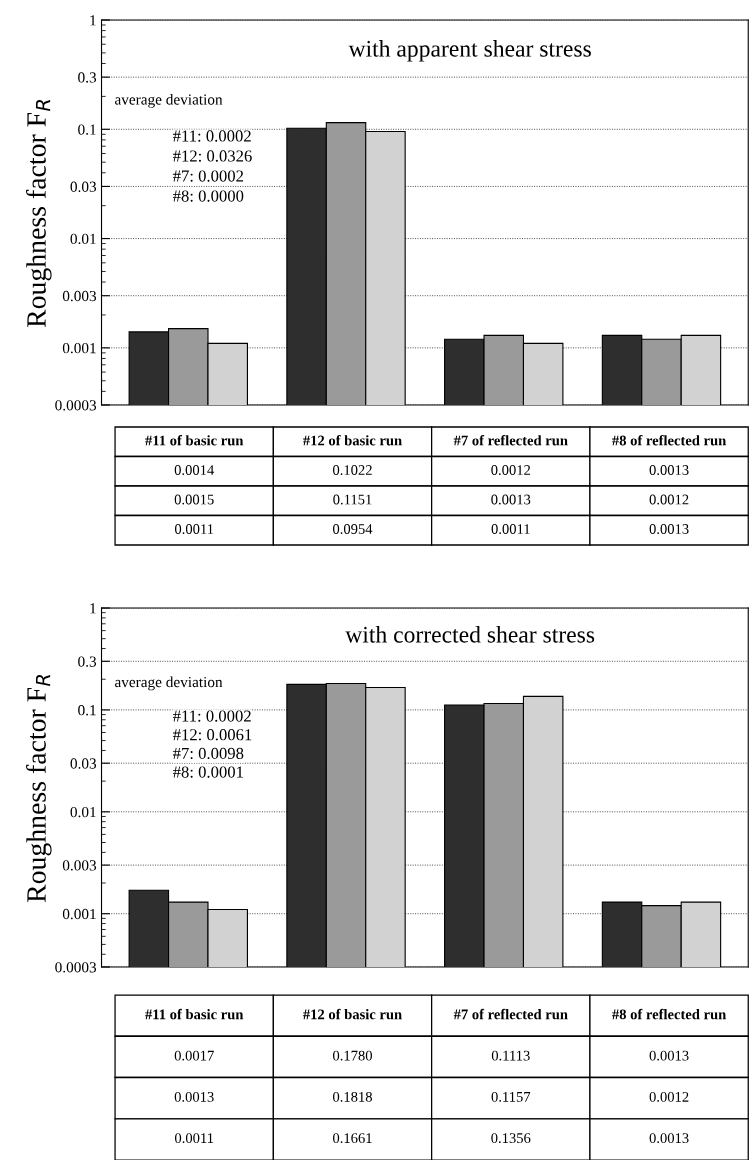 This screenshot has height=1160, width=752. Describe the element at coordinates (194, 1055) in the screenshot. I see `data-label: 0.0017` at that location.